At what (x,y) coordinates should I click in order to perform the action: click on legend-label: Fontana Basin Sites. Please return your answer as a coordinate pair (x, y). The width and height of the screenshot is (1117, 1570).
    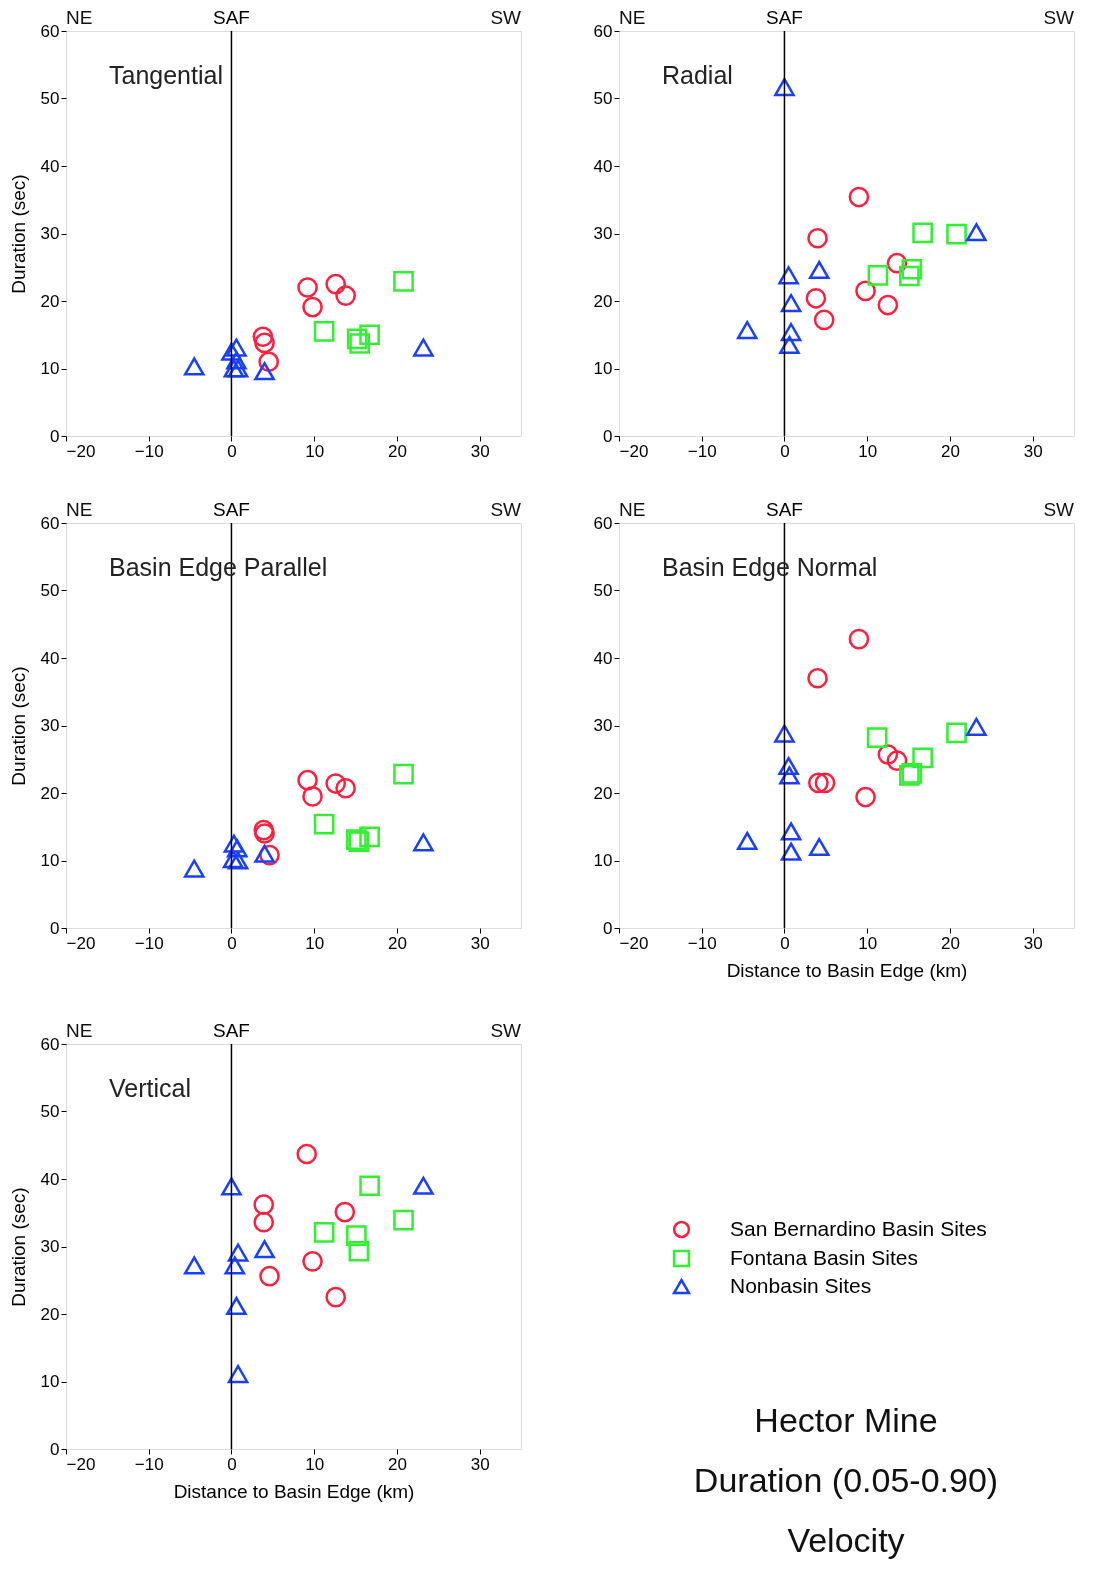
    Looking at the image, I should click on (824, 1257).